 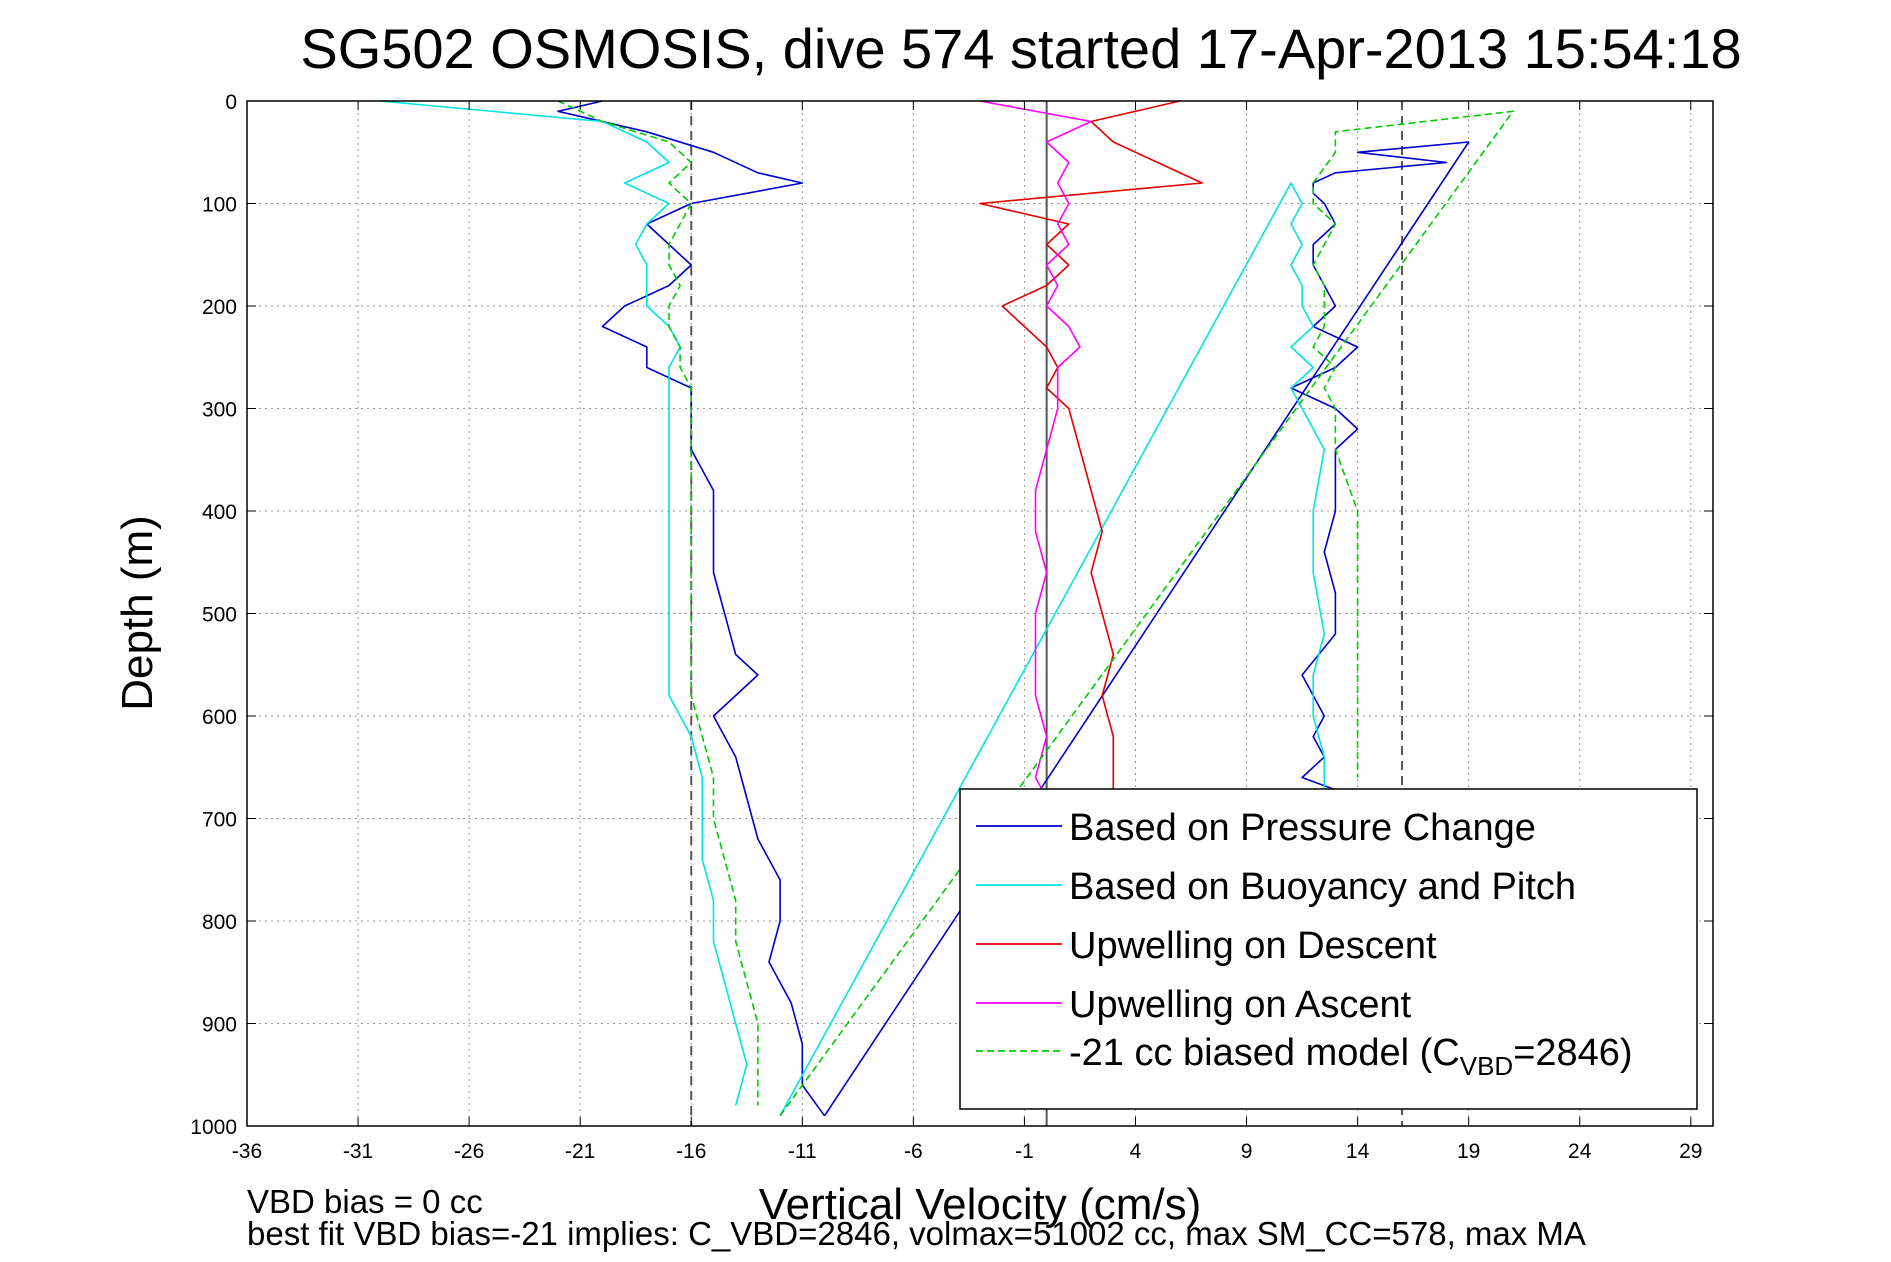 What do you see at coordinates (219, 615) in the screenshot?
I see `y-tick-label: 500` at bounding box center [219, 615].